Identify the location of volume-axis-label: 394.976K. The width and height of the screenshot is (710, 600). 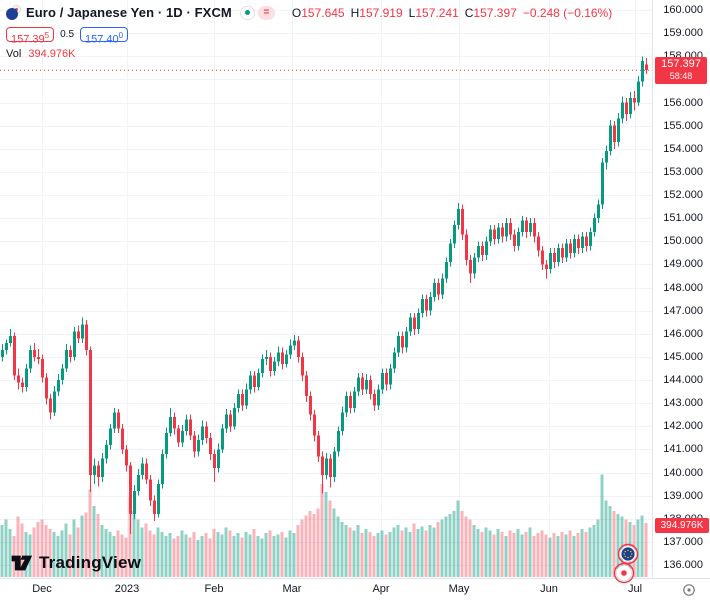
(682, 525).